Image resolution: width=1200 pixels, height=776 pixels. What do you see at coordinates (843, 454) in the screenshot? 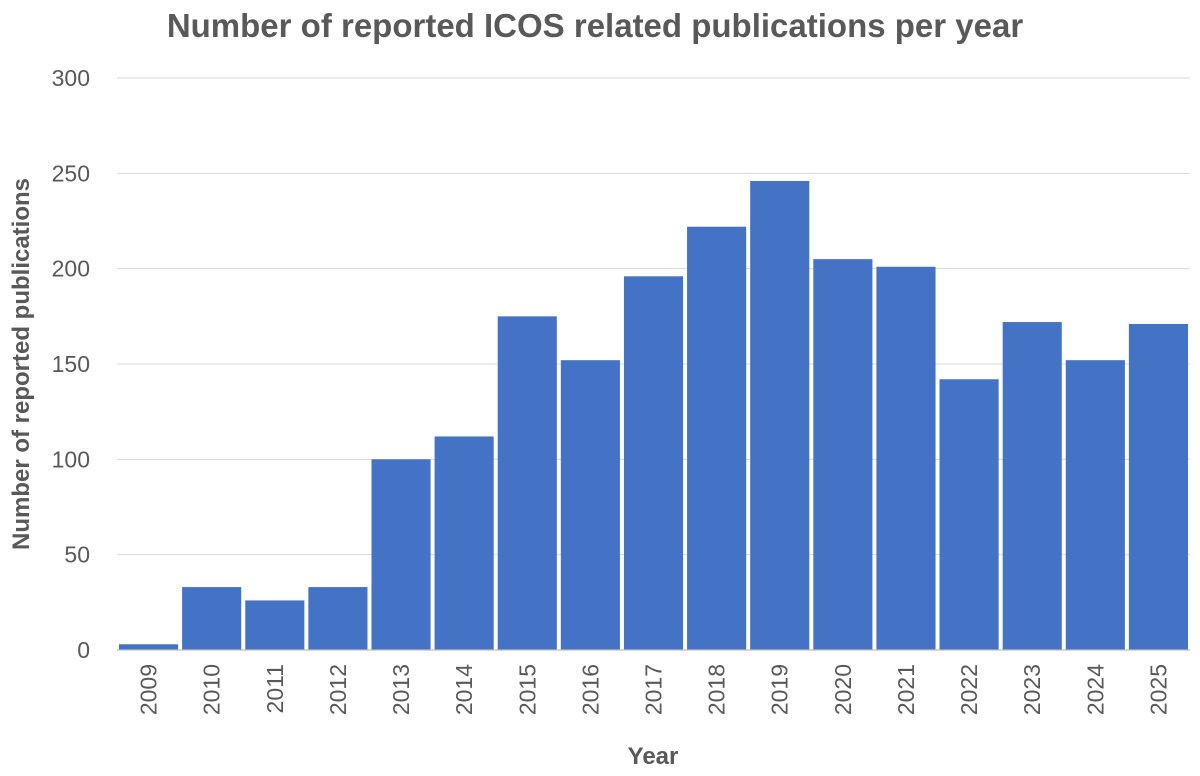
I see `bar-2020` at bounding box center [843, 454].